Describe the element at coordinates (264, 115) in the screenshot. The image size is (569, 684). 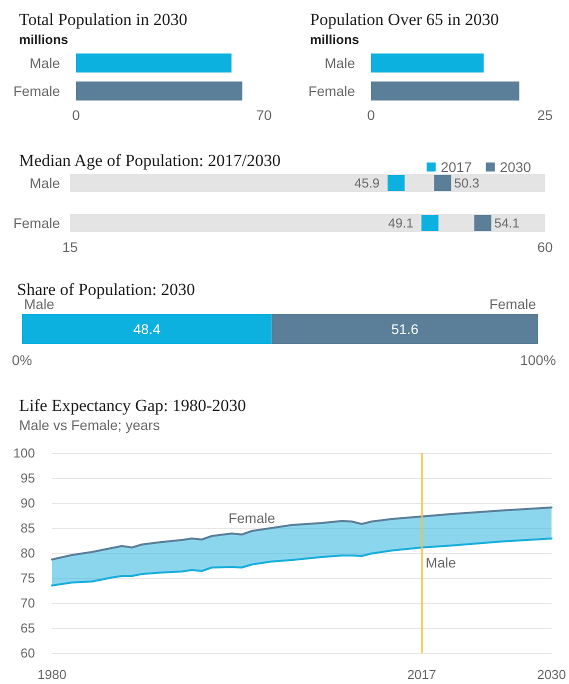
I see `x-tick-label: 70` at that location.